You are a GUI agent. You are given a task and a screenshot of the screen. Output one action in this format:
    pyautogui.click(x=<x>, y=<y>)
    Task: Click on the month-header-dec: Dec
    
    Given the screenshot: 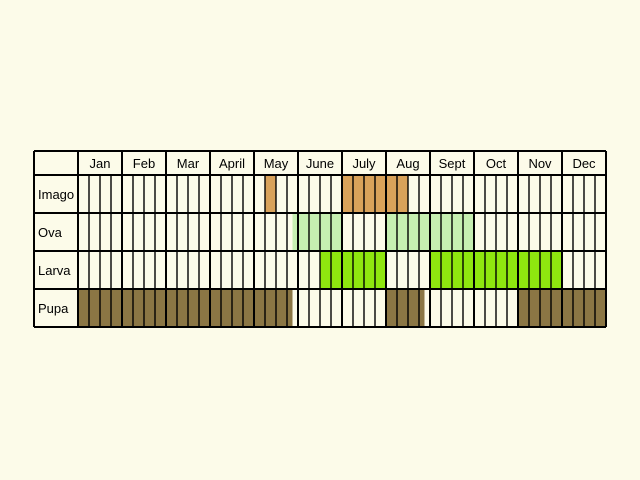 What is the action you would take?
    pyautogui.click(x=584, y=163)
    